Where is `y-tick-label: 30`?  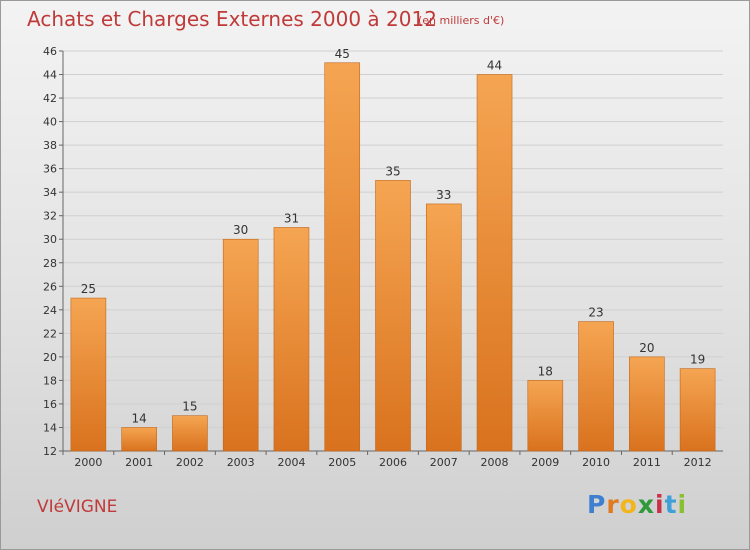
y-tick-label: 30 is located at coordinates (50, 239).